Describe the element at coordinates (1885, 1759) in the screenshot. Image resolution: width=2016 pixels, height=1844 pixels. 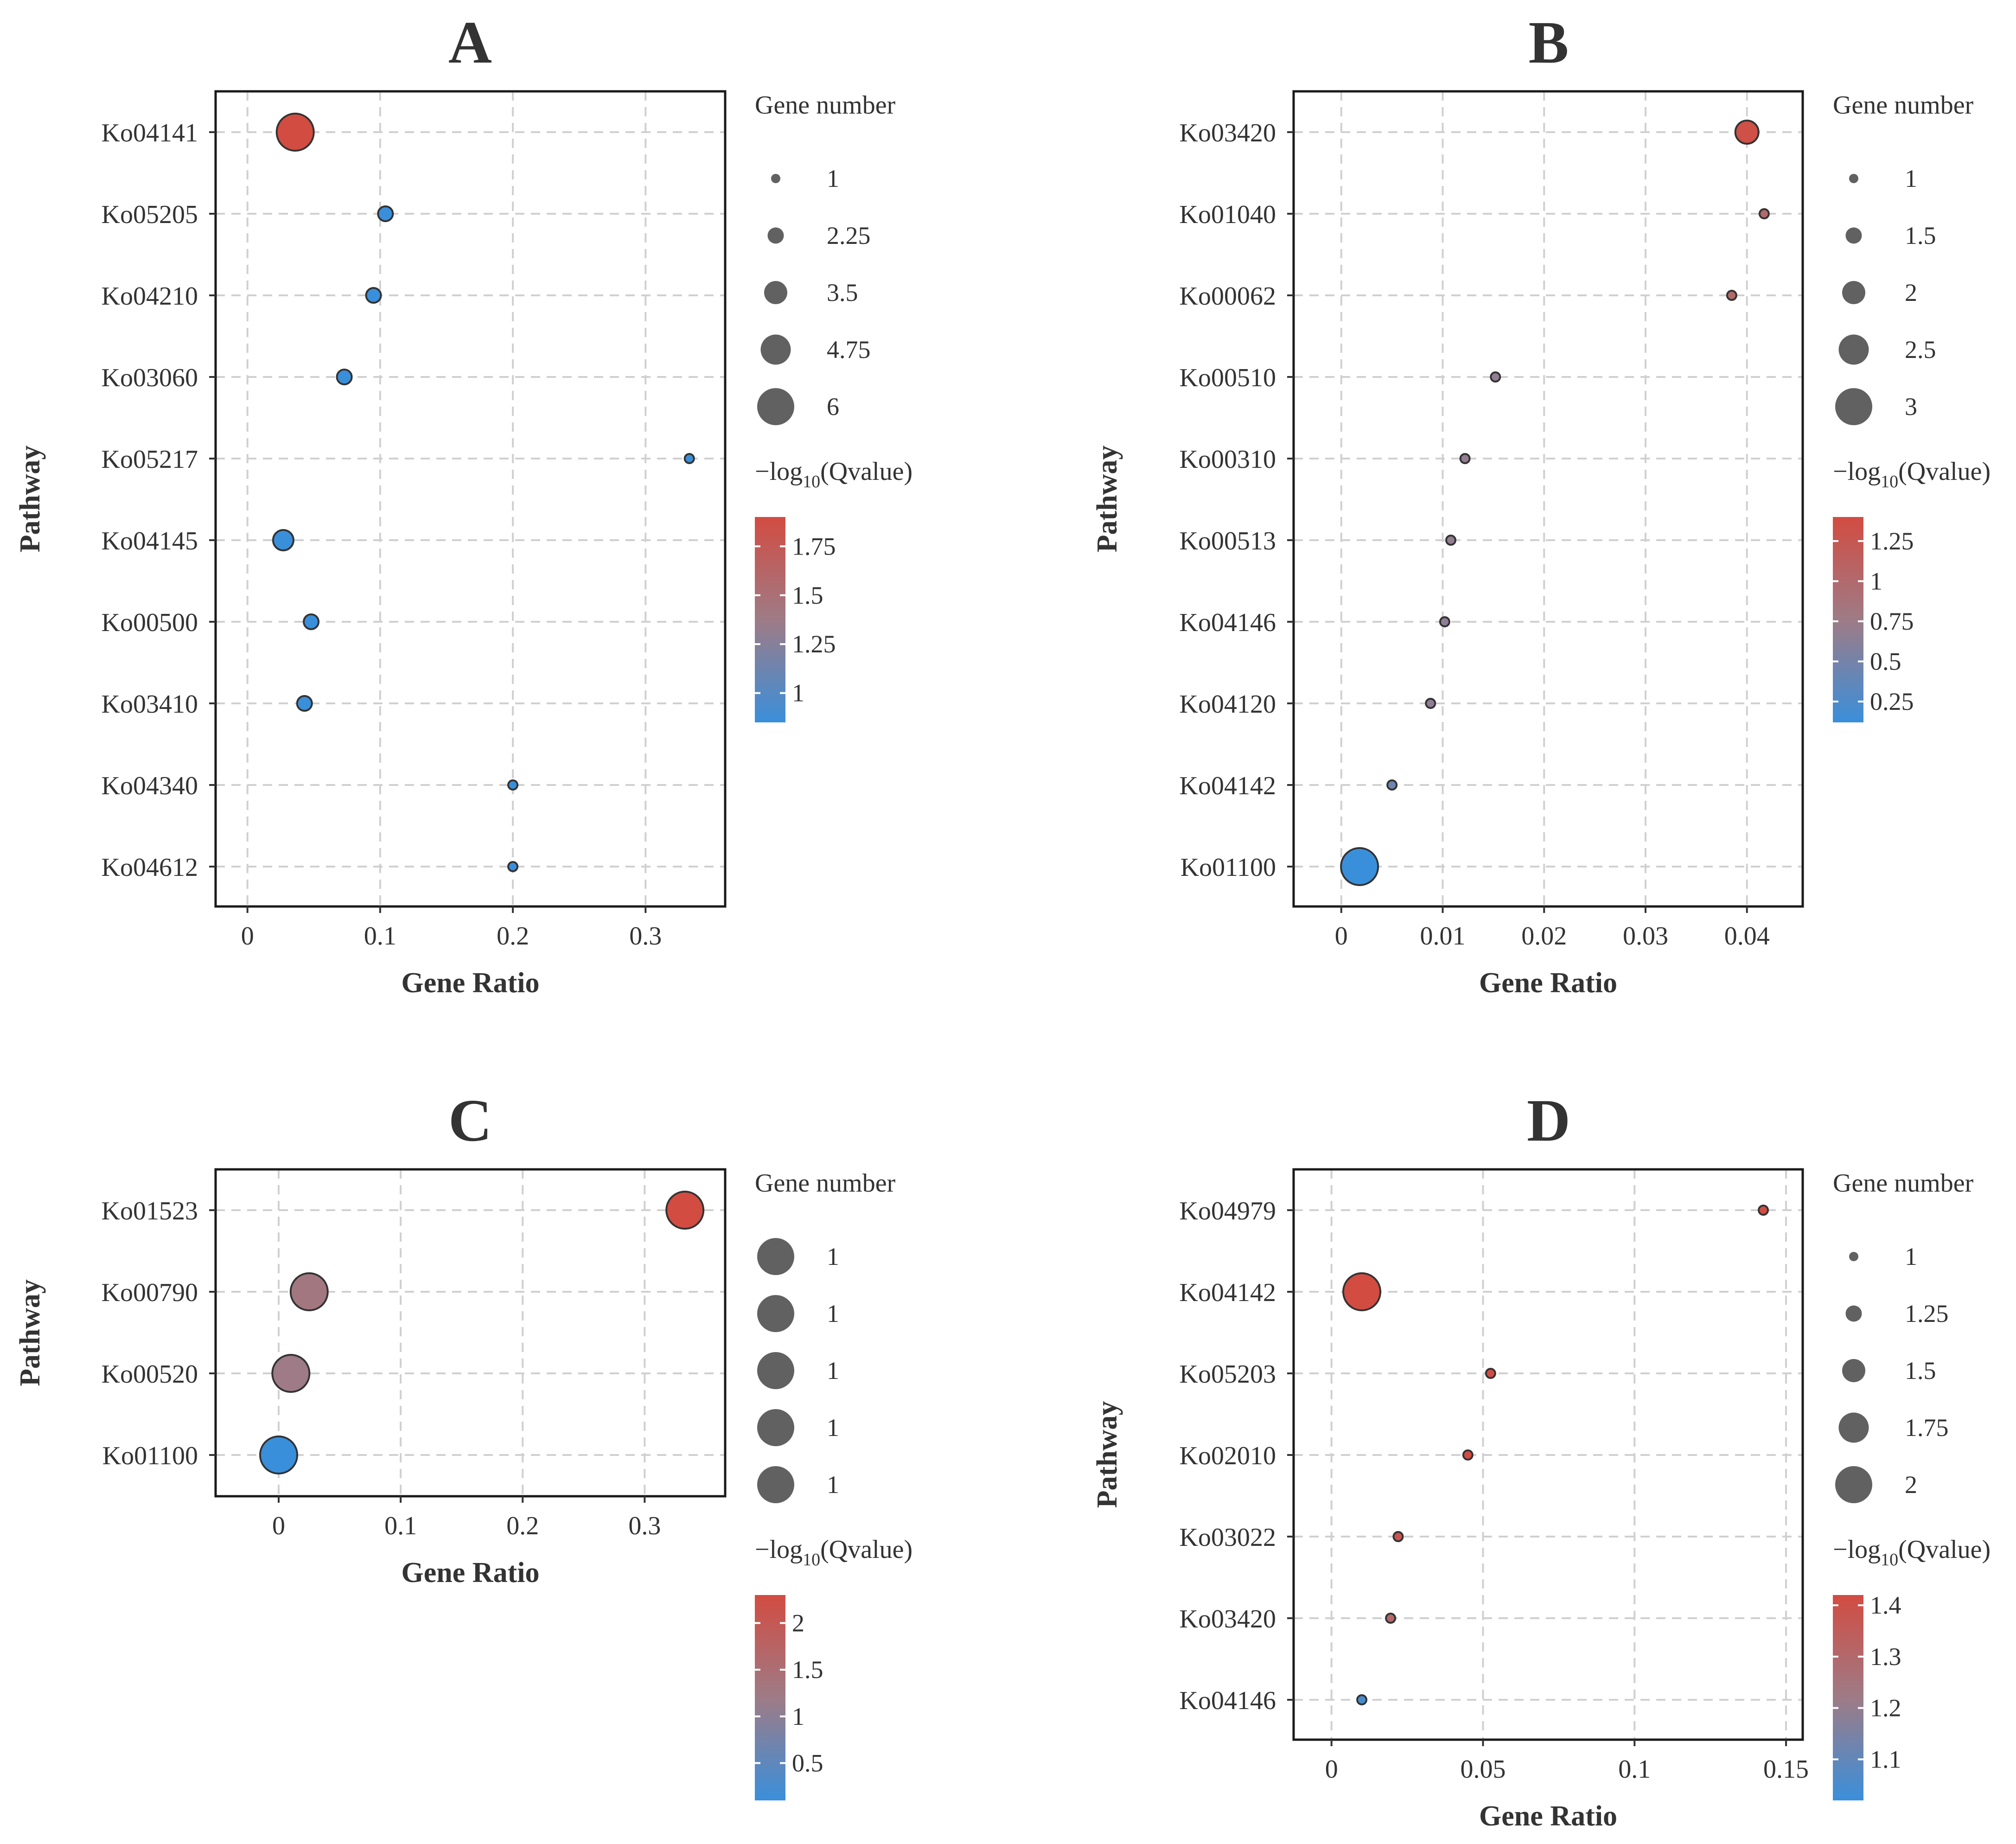
I see `color-bar-label: 1.1` at that location.